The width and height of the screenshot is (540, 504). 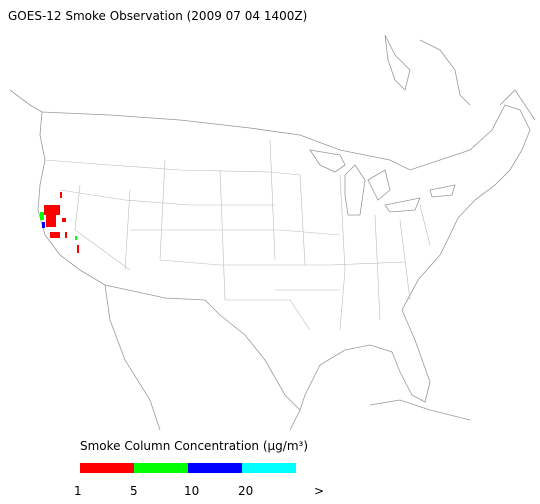 What do you see at coordinates (382, 182) in the screenshot?
I see `great-lakes` at bounding box center [382, 182].